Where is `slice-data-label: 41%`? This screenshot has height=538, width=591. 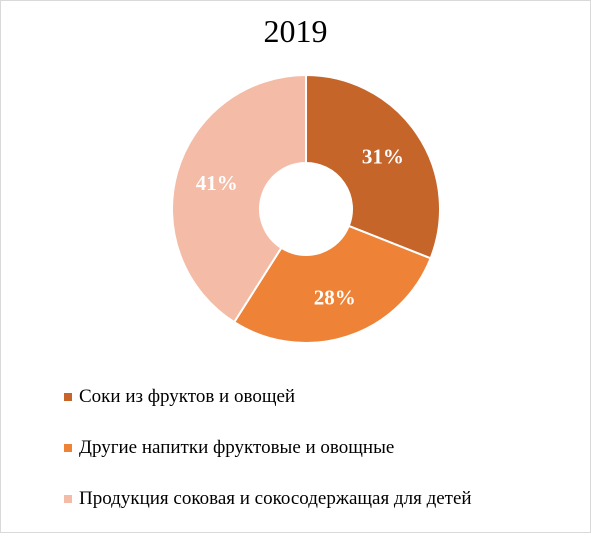 slice-data-label: 41% is located at coordinates (217, 183).